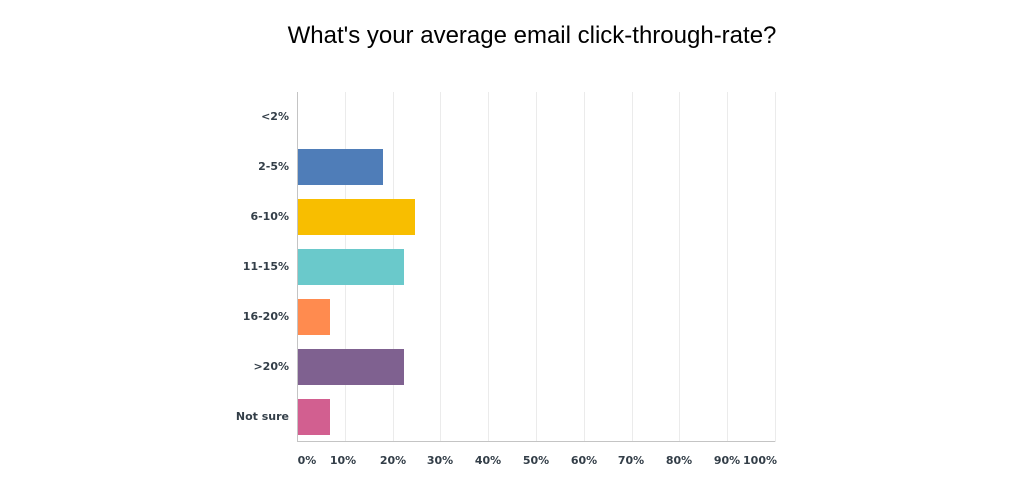 The image size is (1024, 495). Describe the element at coordinates (727, 460) in the screenshot. I see `x-tick-label: 90%` at that location.